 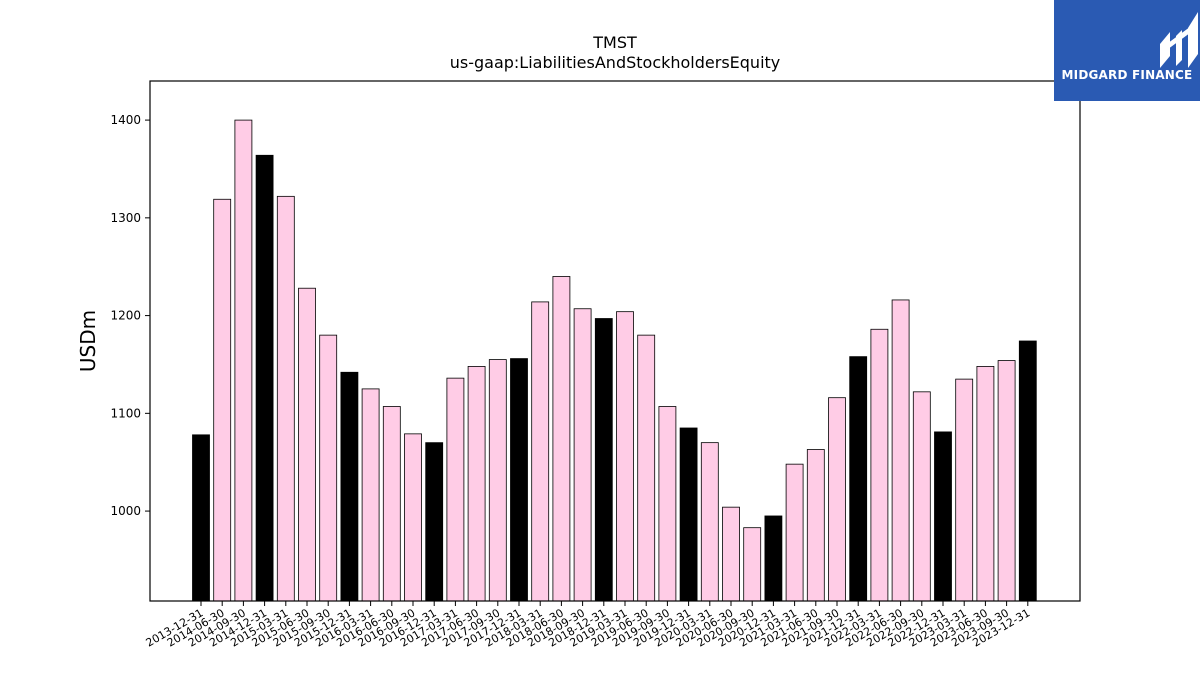 What do you see at coordinates (125, 413) in the screenshot?
I see `y-tick-label: 1100` at bounding box center [125, 413].